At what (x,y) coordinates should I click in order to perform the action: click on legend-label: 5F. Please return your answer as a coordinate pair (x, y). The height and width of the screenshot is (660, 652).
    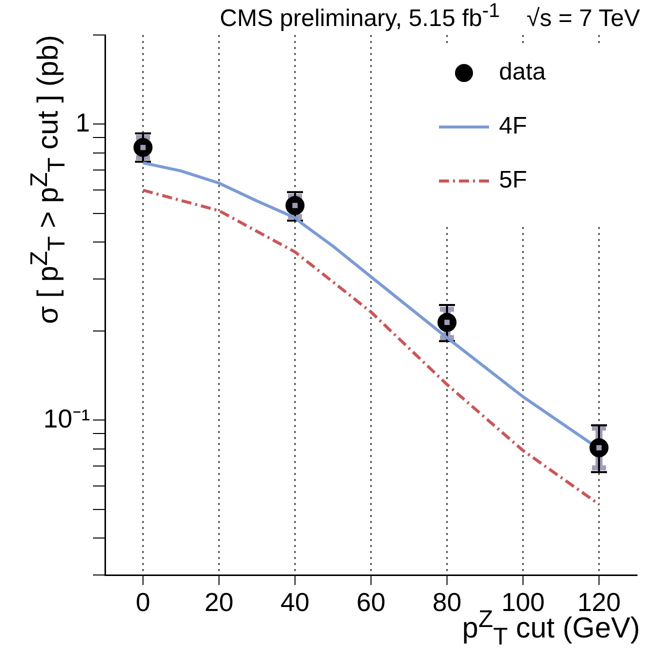
    Looking at the image, I should click on (513, 180).